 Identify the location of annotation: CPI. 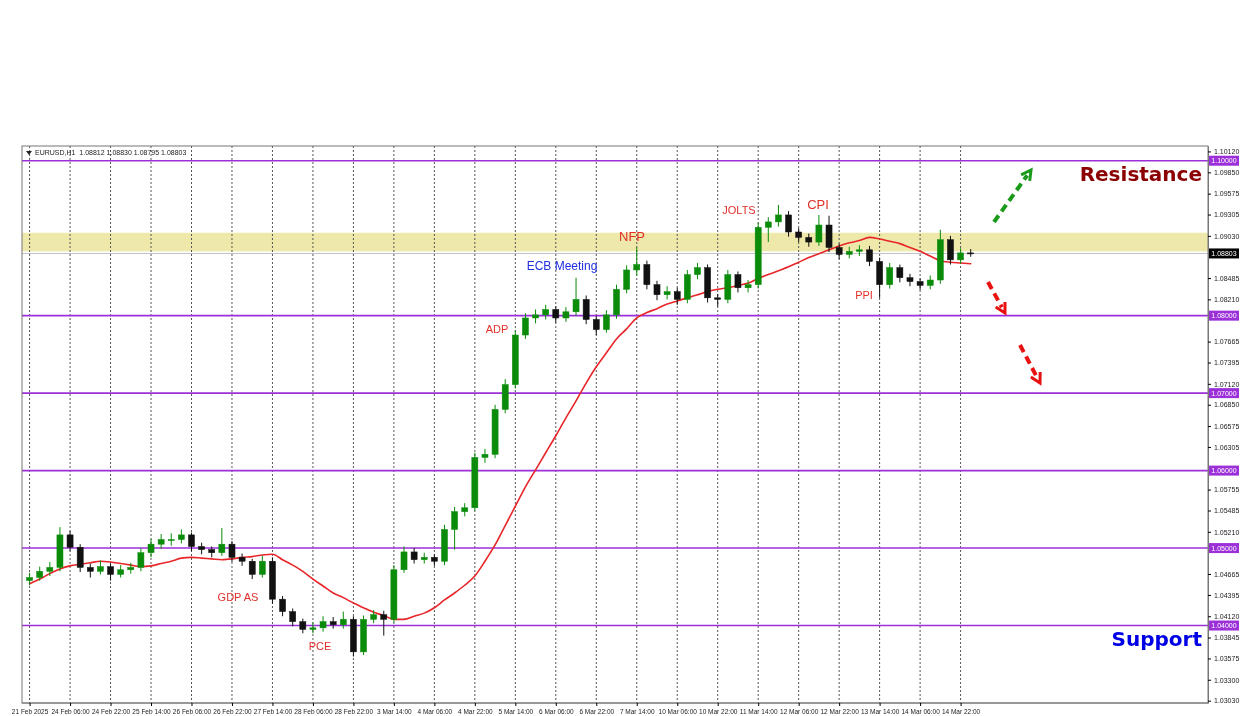
(818, 205).